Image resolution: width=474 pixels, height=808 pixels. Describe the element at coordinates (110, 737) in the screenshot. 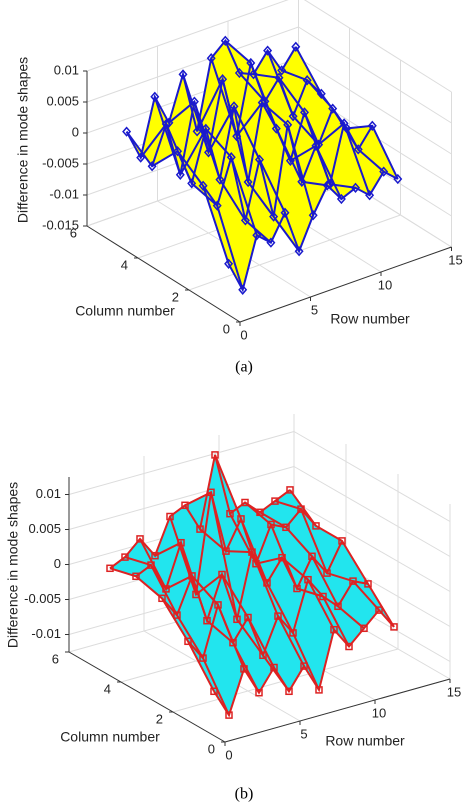

I see `y-axis-label: Column number` at that location.